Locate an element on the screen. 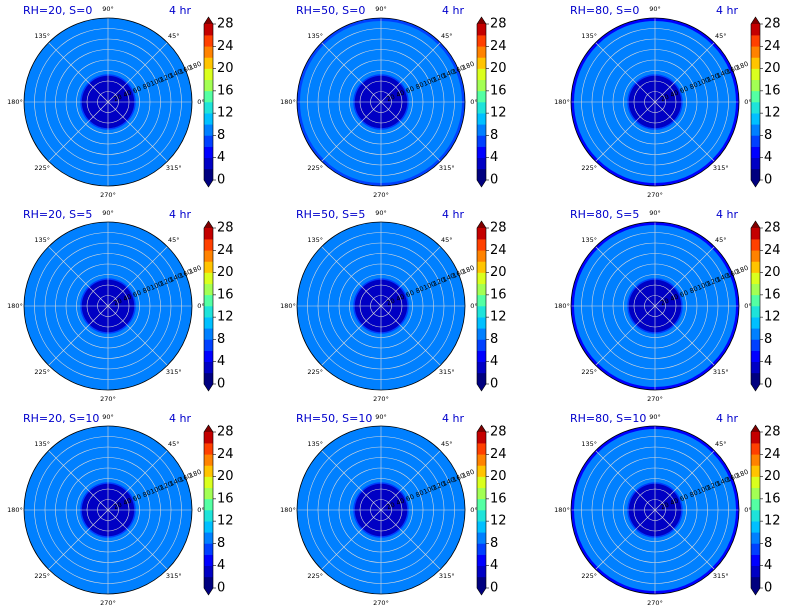 The image size is (785, 612). radial-tick-label: 180 is located at coordinates (742, 474).